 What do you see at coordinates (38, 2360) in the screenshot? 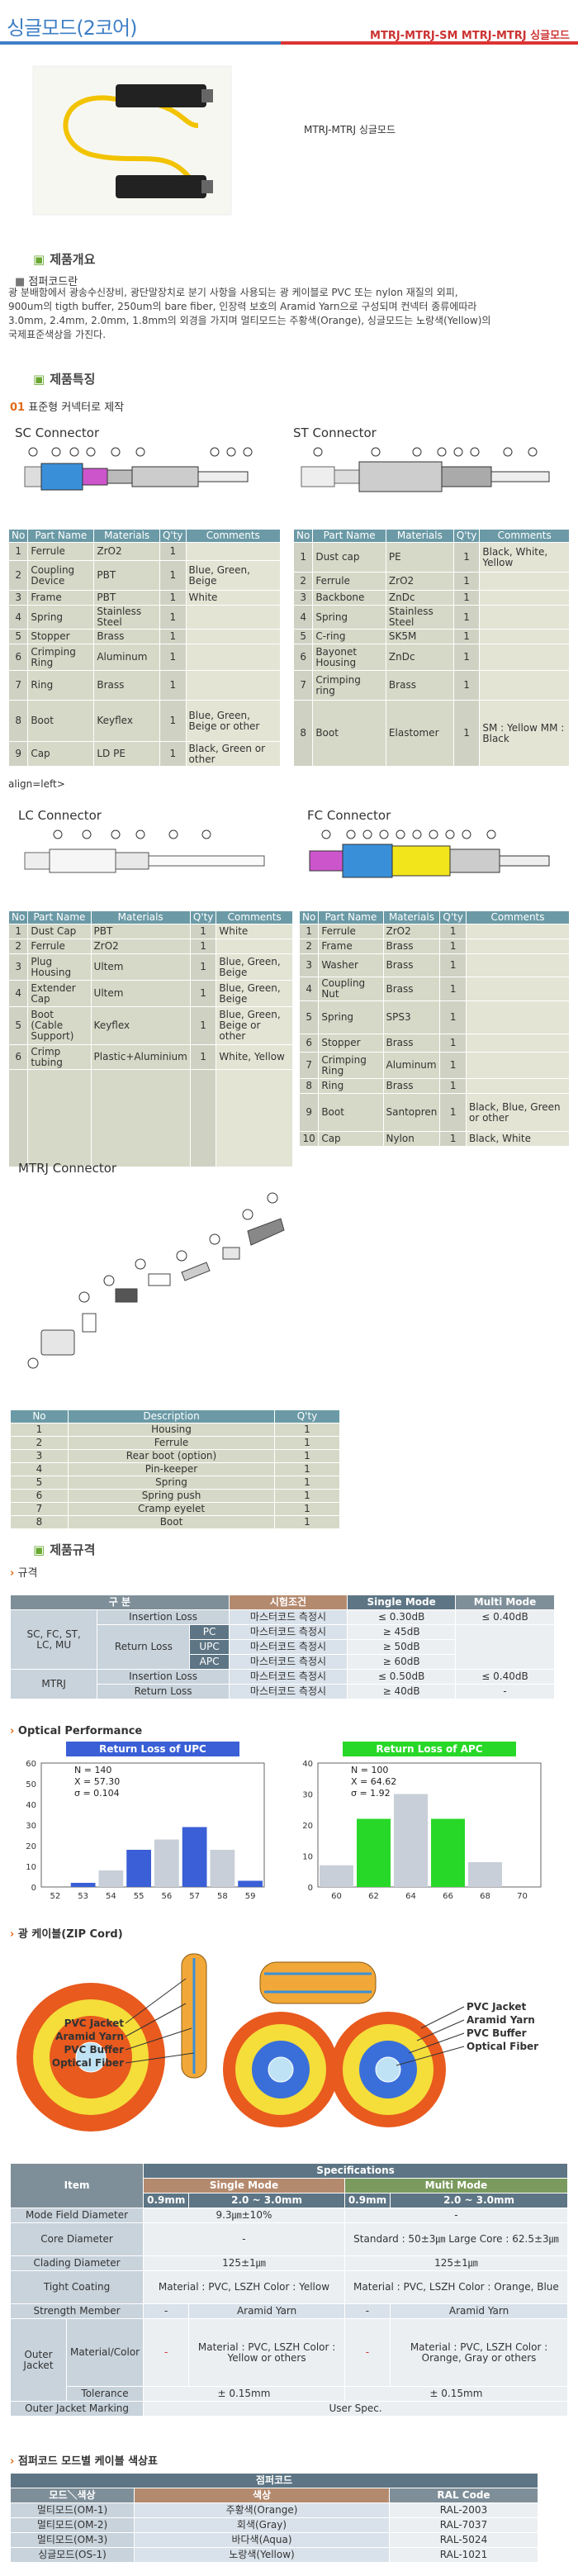
I see `row-label: Outer Jacket` at bounding box center [38, 2360].